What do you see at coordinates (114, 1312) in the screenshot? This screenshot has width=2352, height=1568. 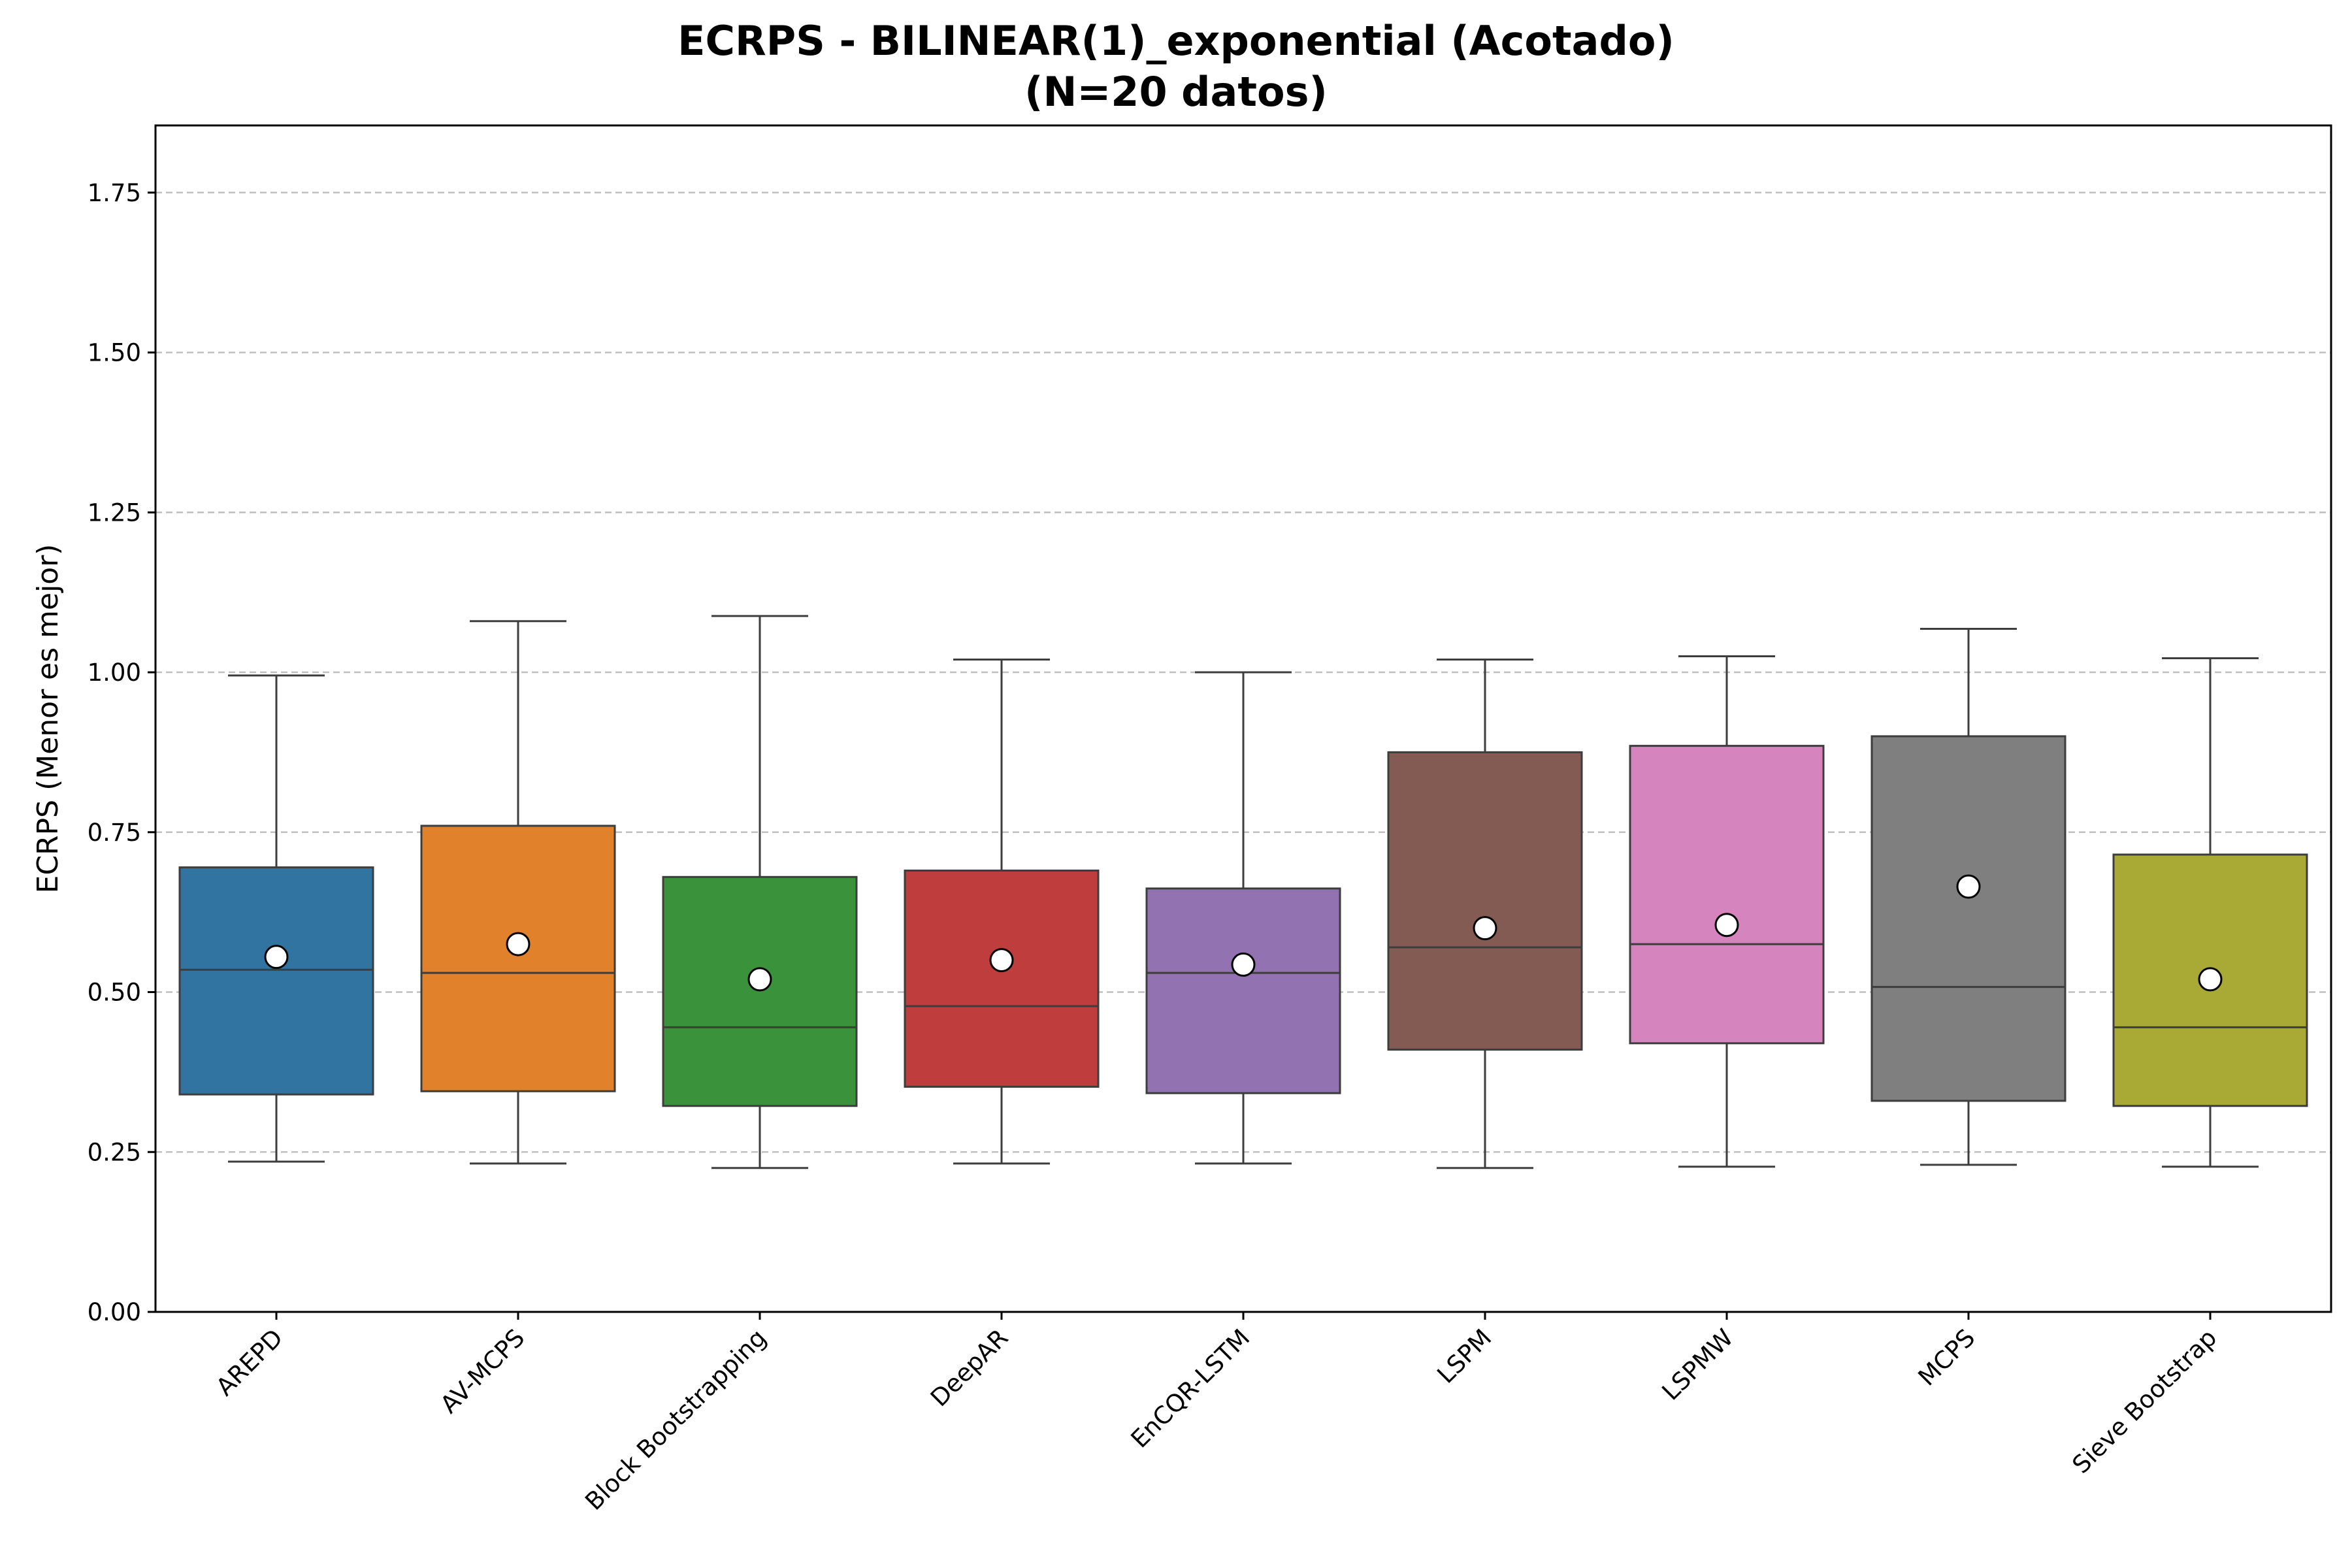 I see `y-tick-label: 0.00` at bounding box center [114, 1312].